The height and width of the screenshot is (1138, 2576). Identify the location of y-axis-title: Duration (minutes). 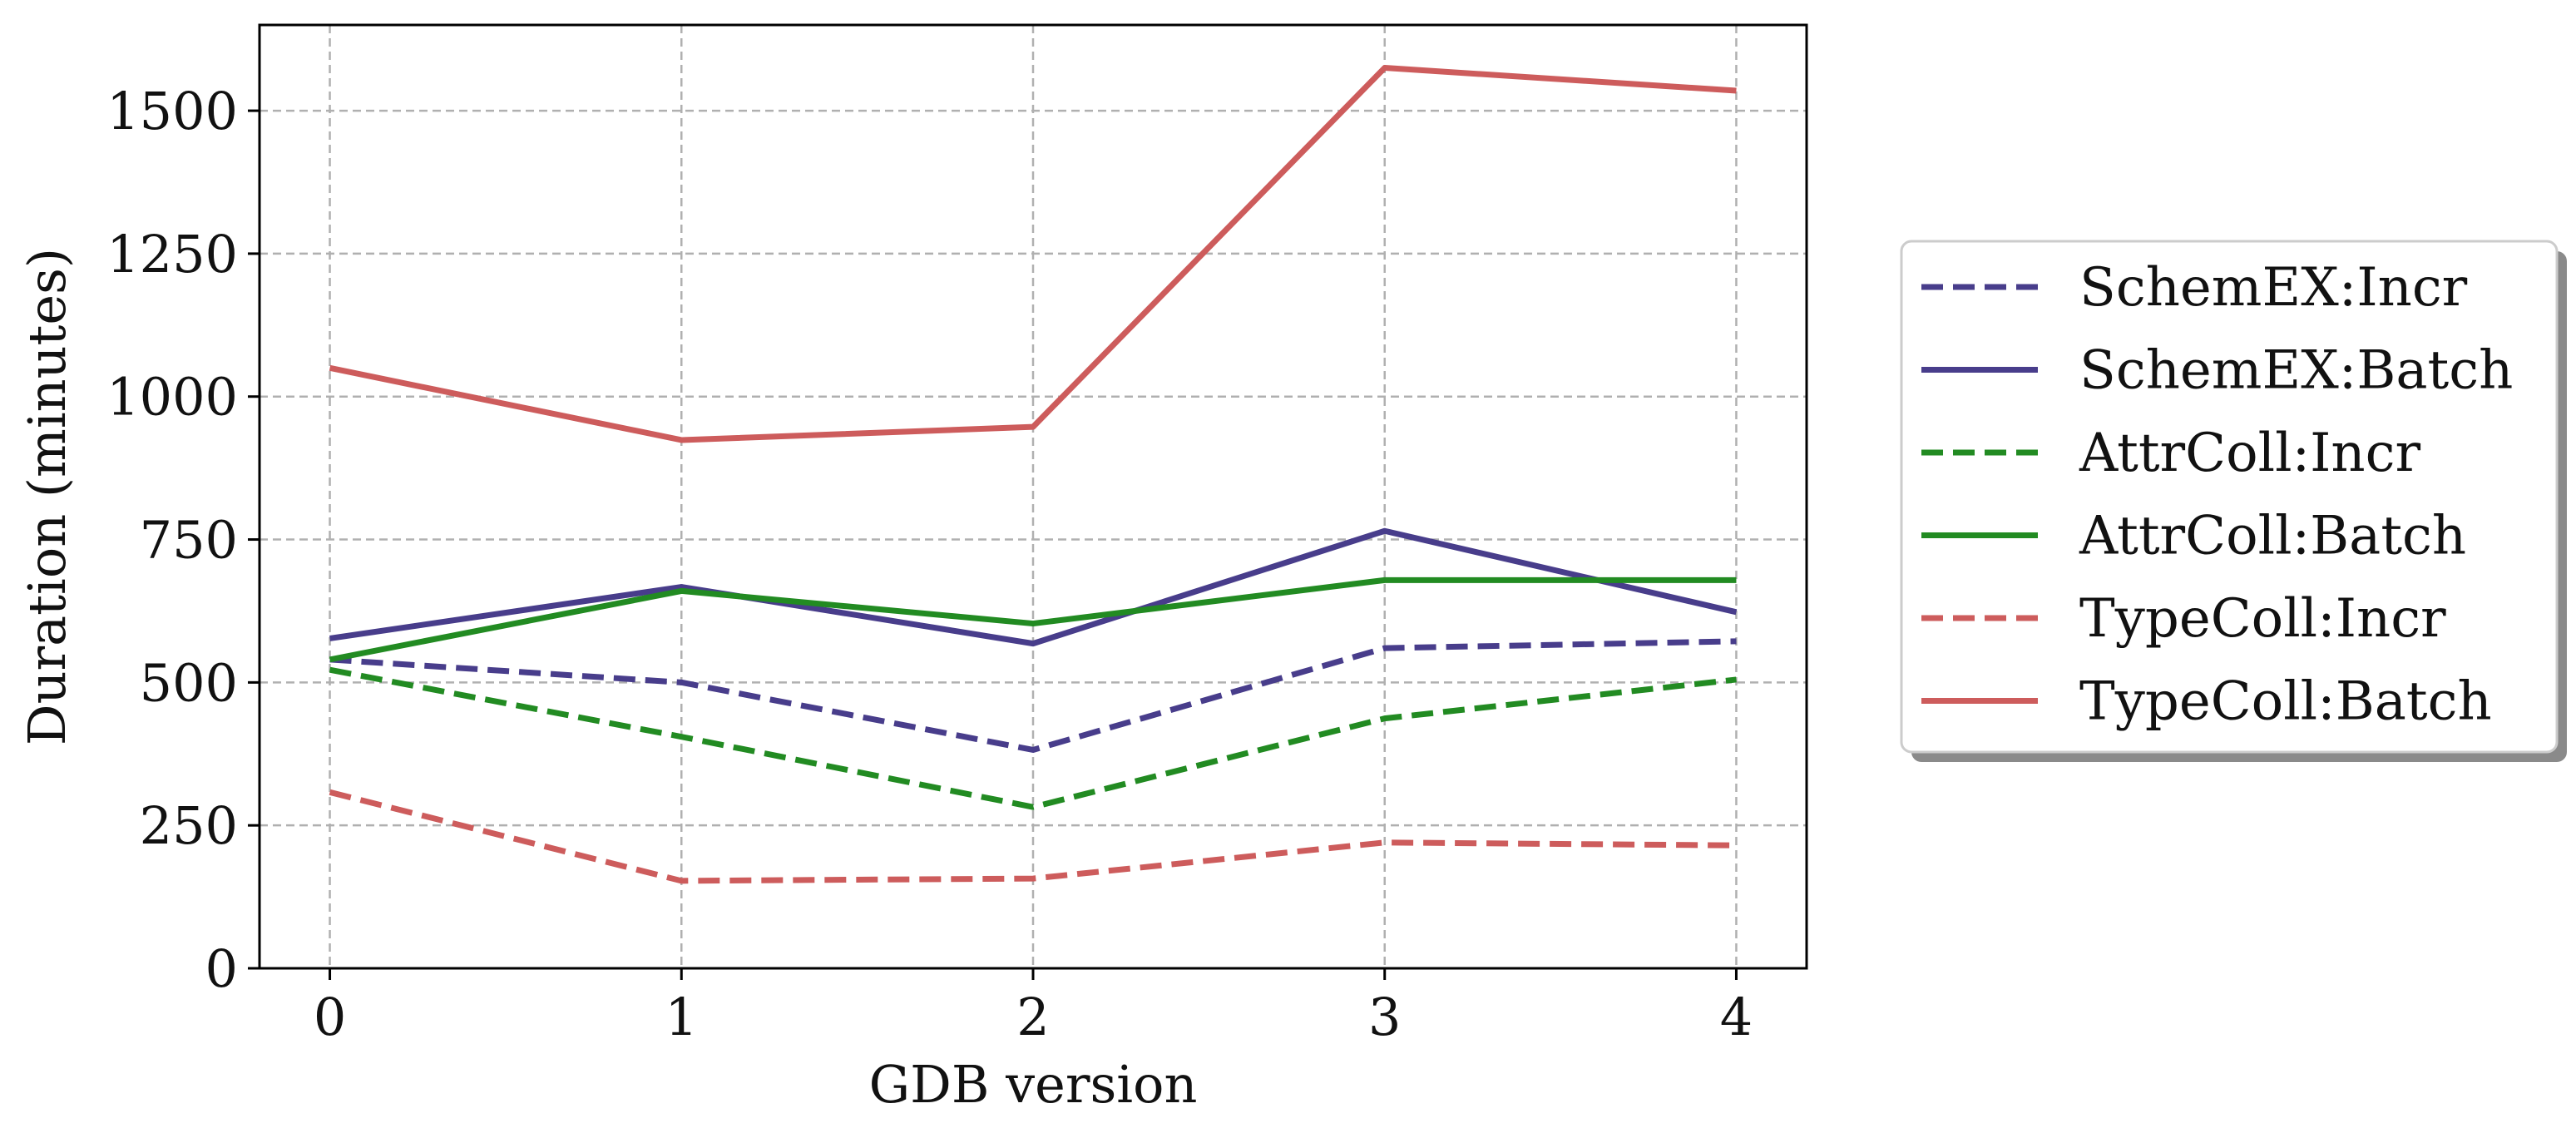
(47, 496).